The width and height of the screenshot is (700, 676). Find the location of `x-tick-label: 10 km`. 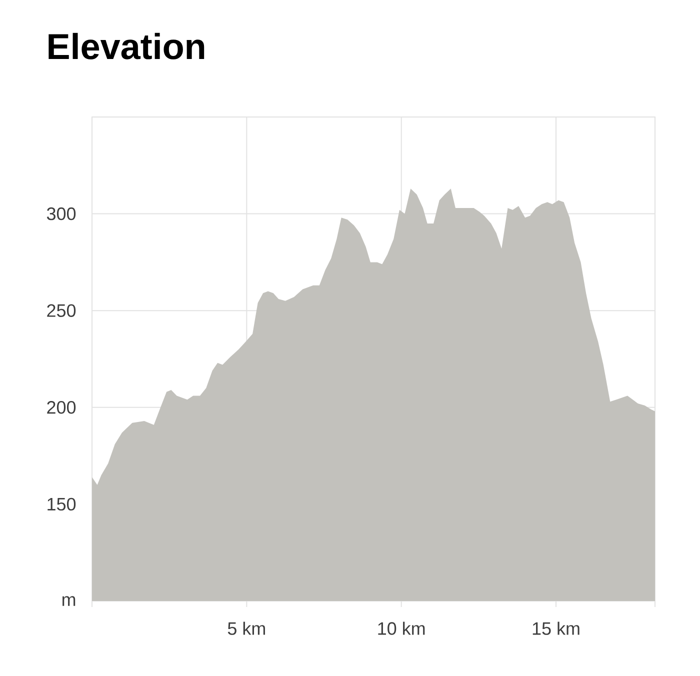

x-tick-label: 10 km is located at coordinates (401, 628).